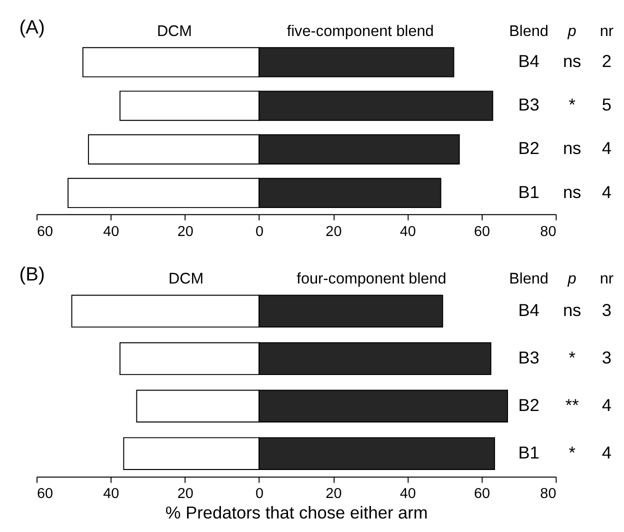  Describe the element at coordinates (371, 279) in the screenshot. I see `series-label: four-component blend` at that location.